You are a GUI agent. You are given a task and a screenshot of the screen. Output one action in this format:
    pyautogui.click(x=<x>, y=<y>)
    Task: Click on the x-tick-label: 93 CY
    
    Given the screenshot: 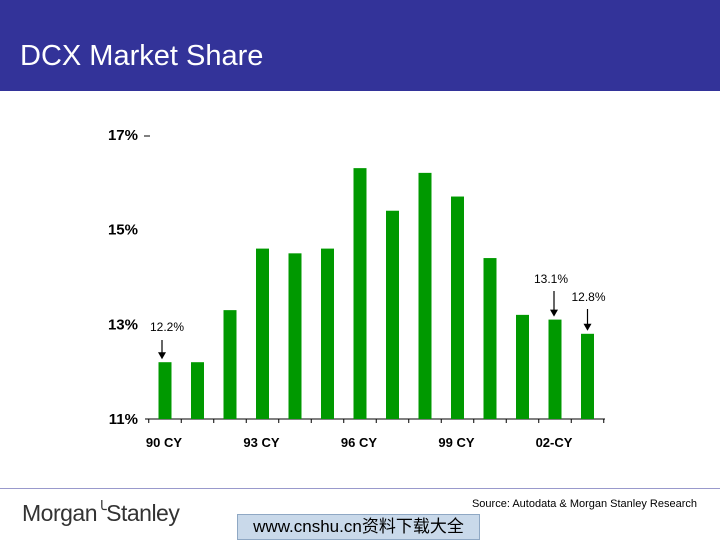 What is the action you would take?
    pyautogui.click(x=261, y=442)
    